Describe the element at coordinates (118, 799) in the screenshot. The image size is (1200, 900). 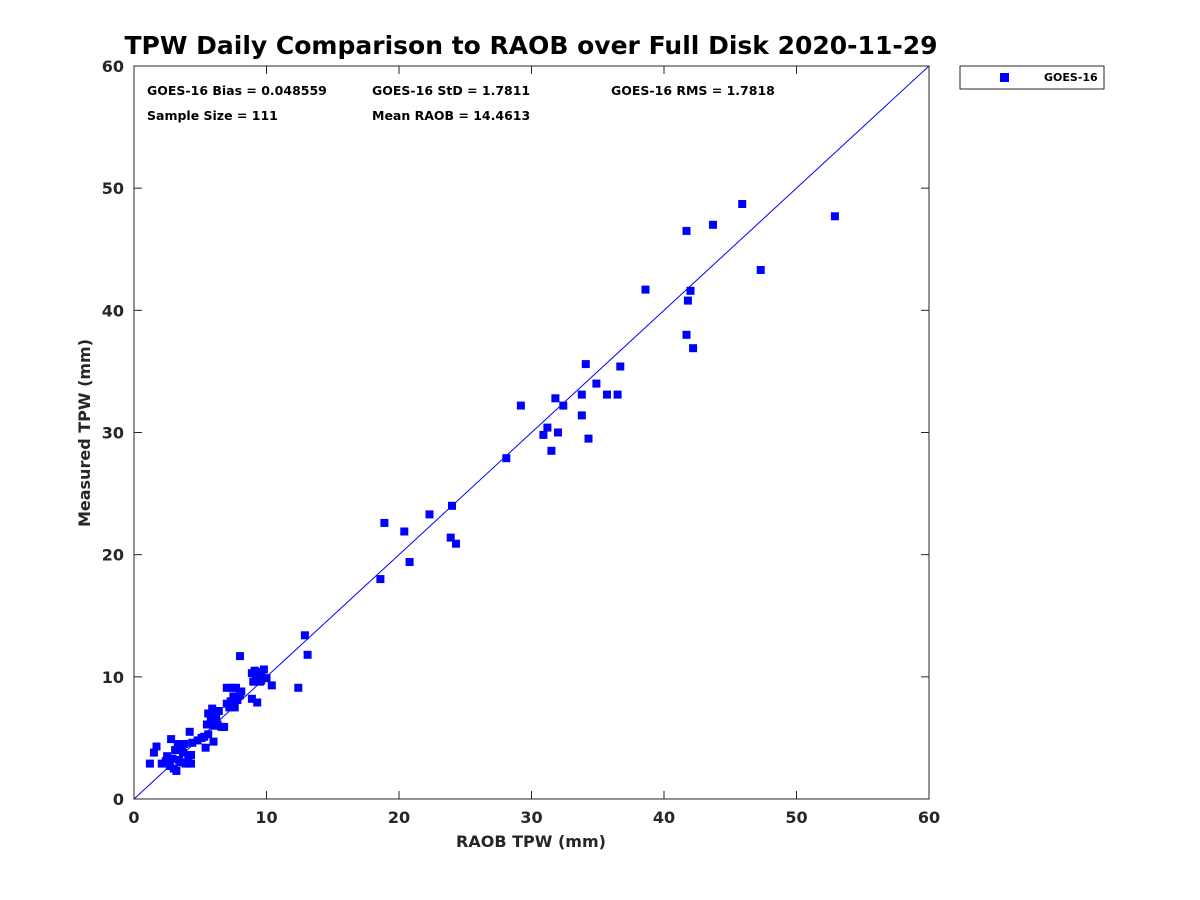
I see `y-tick-label: 0` at that location.